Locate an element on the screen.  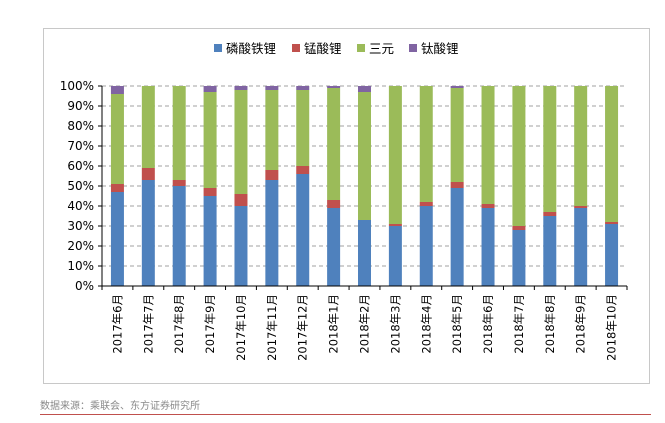
legend-label-磷酸铁锂: 磷酸铁锂 is located at coordinates (251, 48).